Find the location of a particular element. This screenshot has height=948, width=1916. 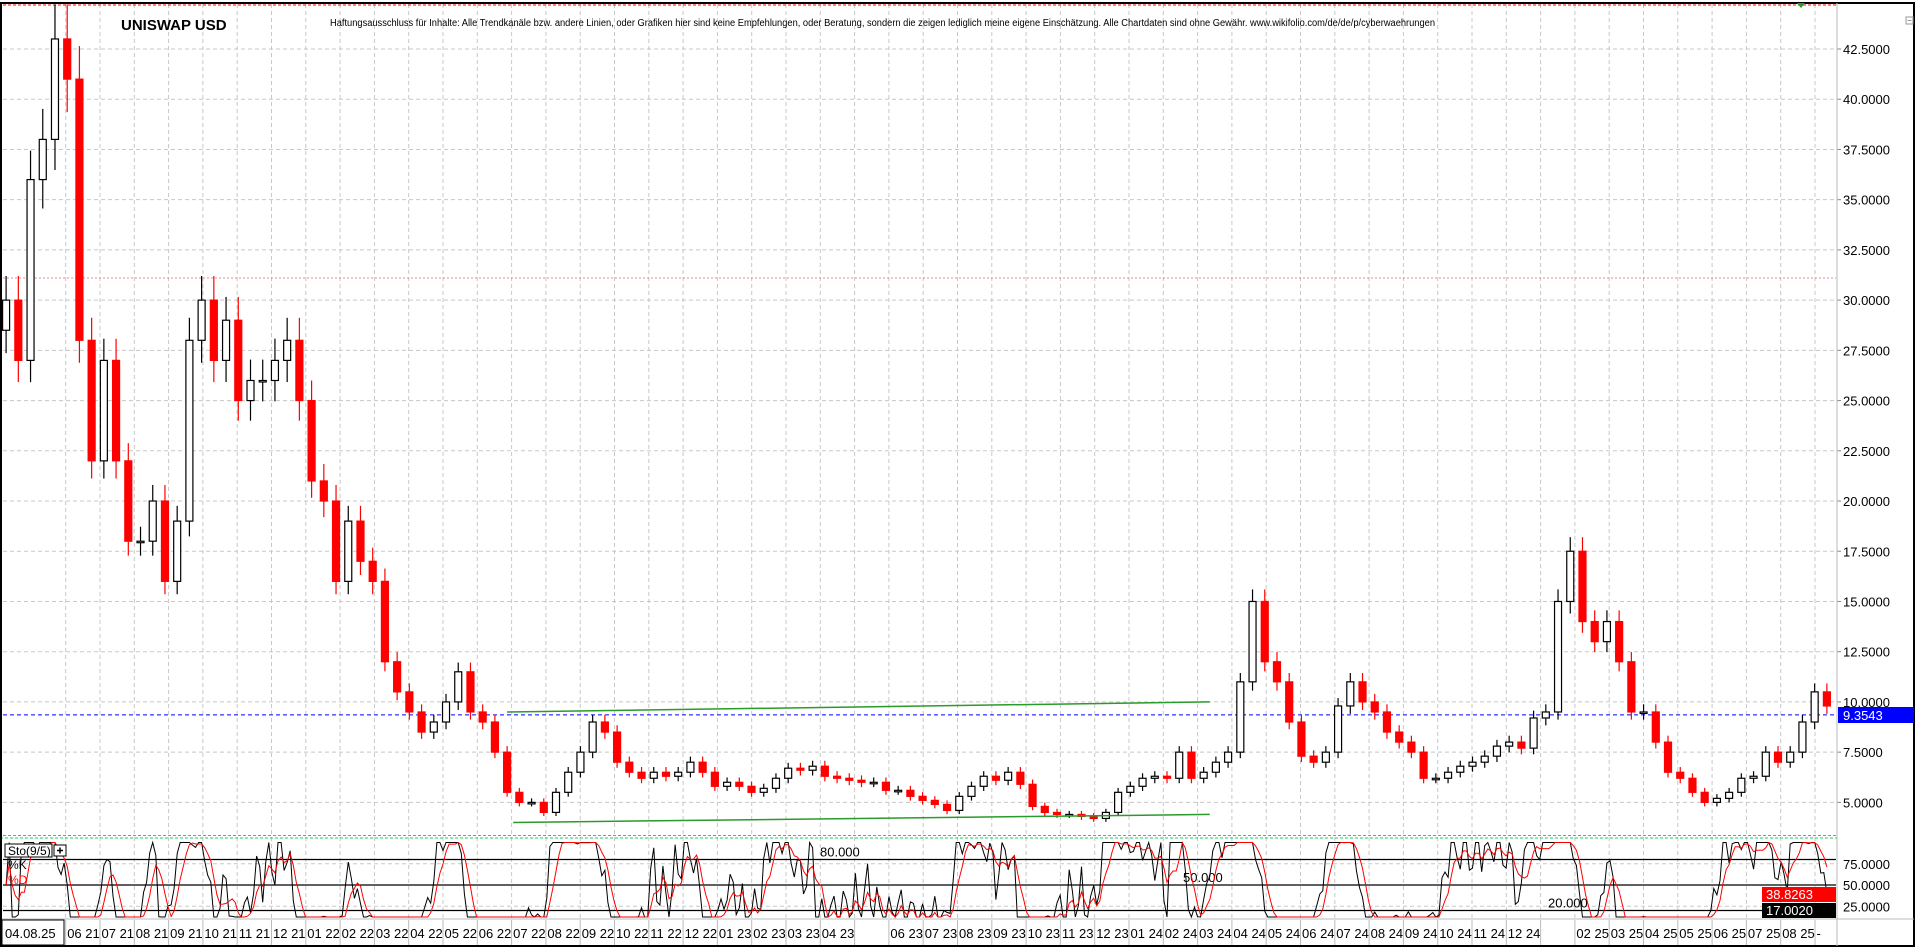

date-label: 06 22 is located at coordinates (495, 933).